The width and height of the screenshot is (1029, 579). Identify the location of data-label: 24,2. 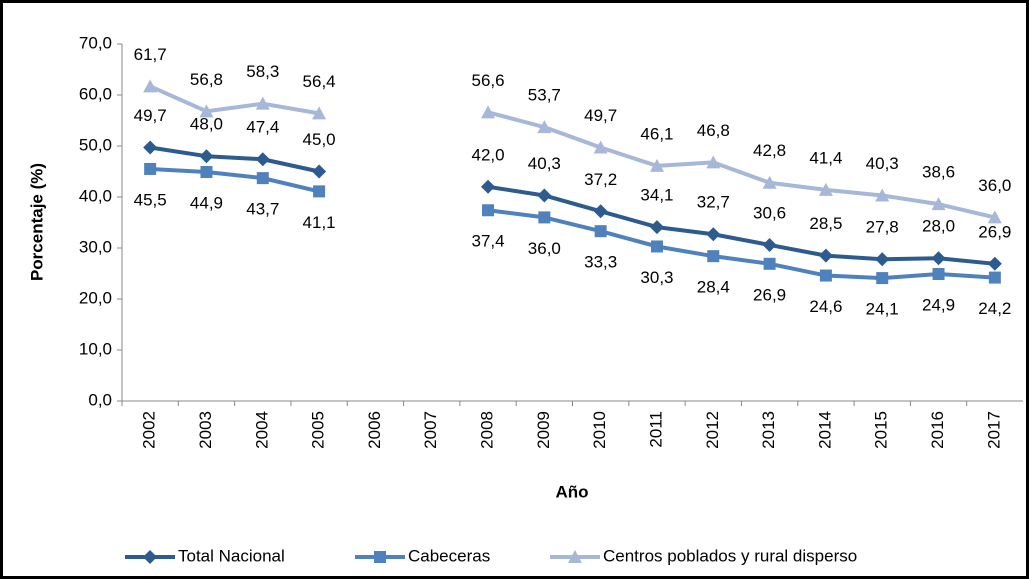
(994, 308).